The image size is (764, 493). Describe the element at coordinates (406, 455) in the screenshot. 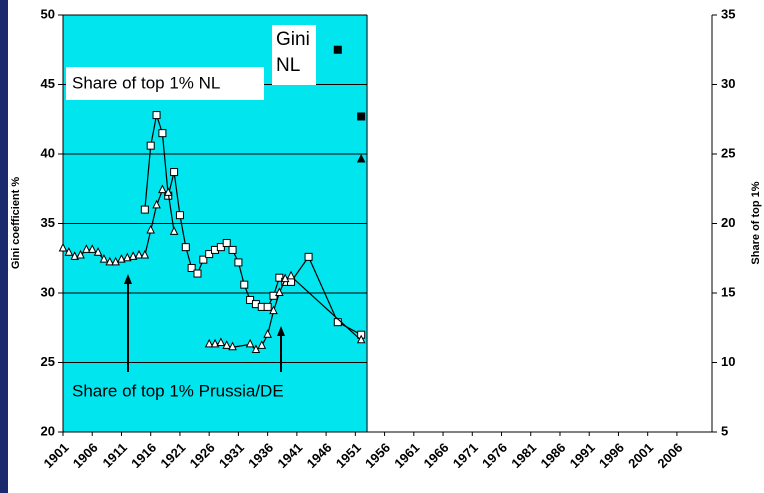

I see `x-tick-label: 1961` at that location.